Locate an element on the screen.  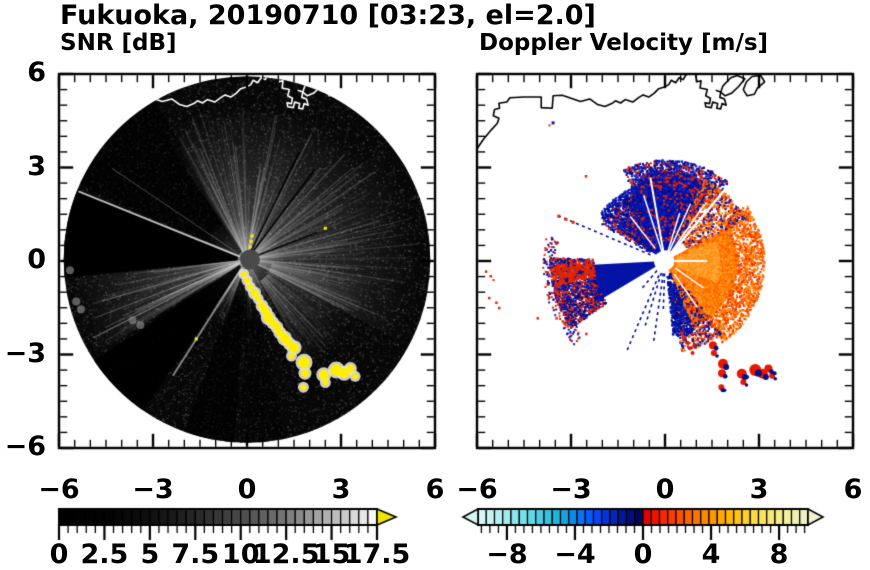
snr-colorbar-tick-label: 17.5 is located at coordinates (377, 554).